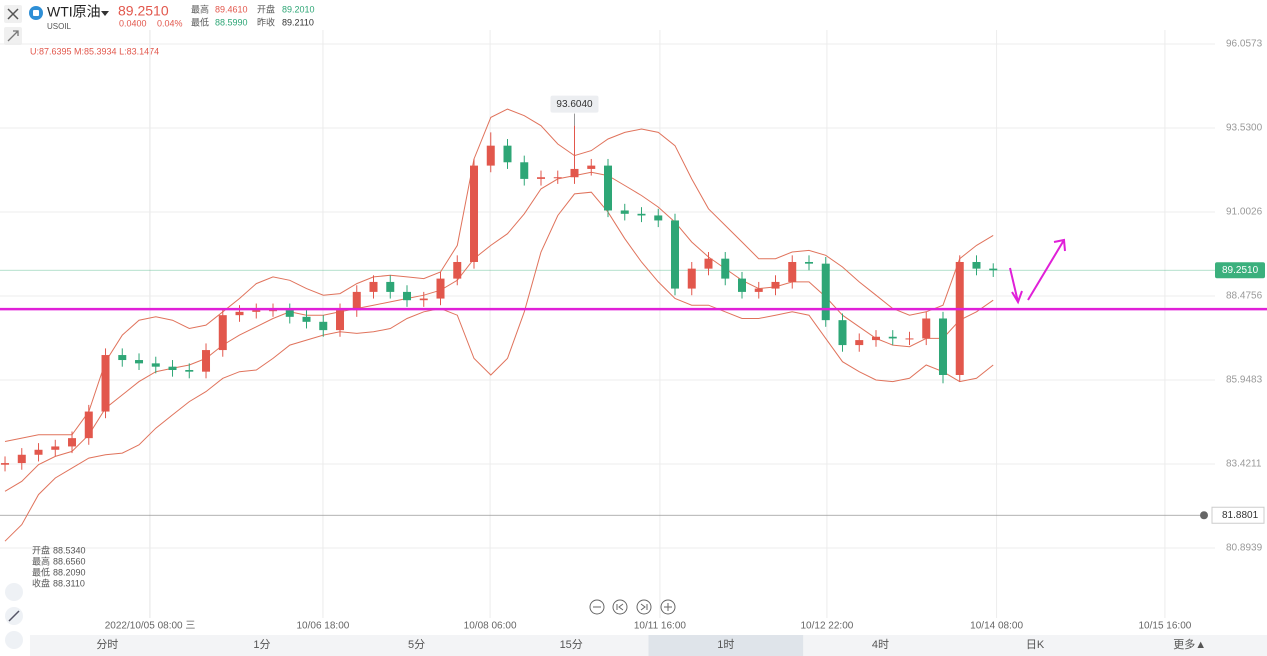 The height and width of the screenshot is (656, 1267). I want to click on tab, so click(726, 645).